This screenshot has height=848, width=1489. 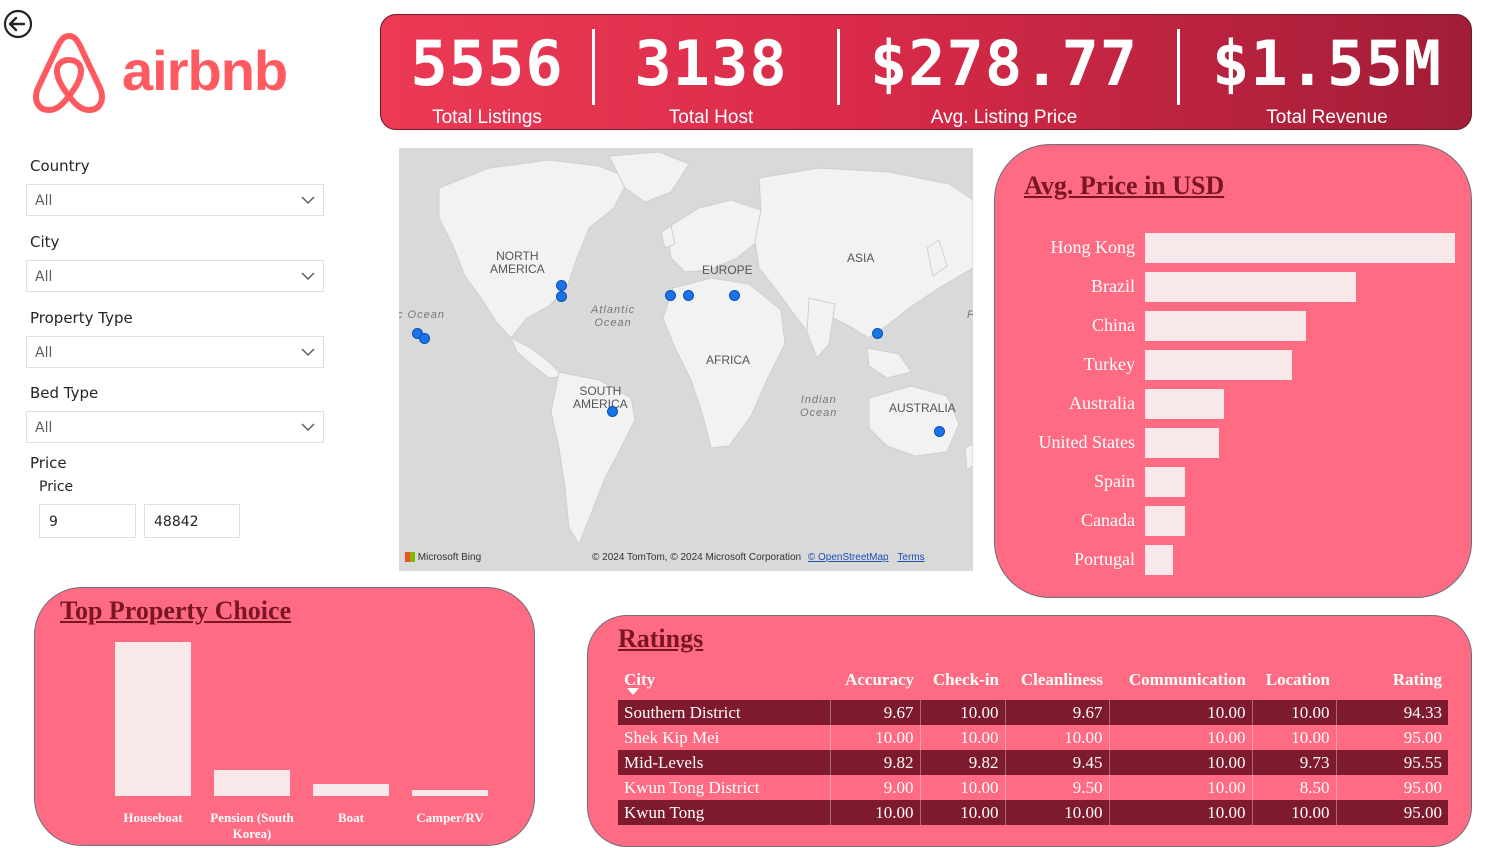 What do you see at coordinates (911, 557) in the screenshot?
I see `terms-link: Terms` at bounding box center [911, 557].